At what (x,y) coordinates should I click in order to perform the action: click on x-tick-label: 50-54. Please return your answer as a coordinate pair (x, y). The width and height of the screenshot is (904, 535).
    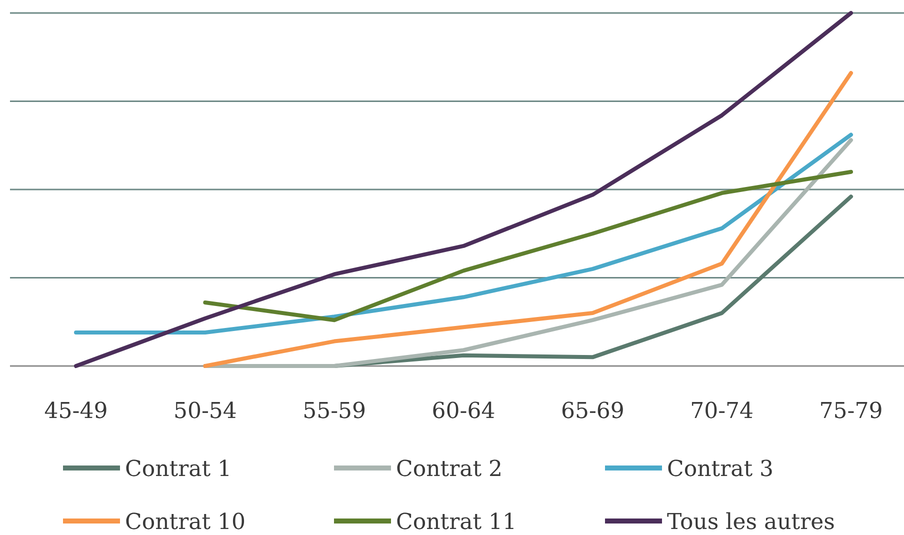
    Looking at the image, I should click on (205, 411).